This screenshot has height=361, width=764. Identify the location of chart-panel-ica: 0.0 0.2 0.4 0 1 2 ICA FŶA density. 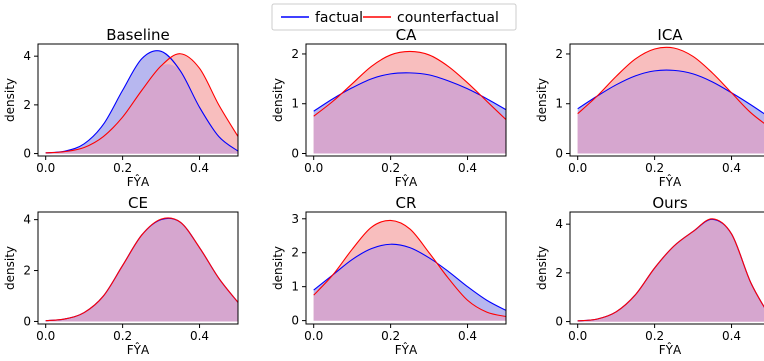
(649, 107).